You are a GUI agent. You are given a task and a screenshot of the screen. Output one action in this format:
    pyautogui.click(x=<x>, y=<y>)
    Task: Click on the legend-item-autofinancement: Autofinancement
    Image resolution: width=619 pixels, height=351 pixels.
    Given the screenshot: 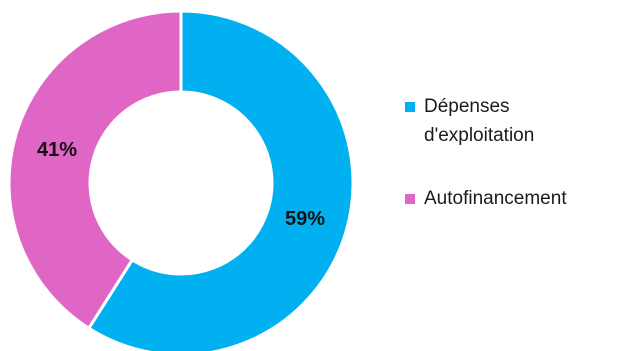 What is the action you would take?
    pyautogui.click(x=510, y=198)
    